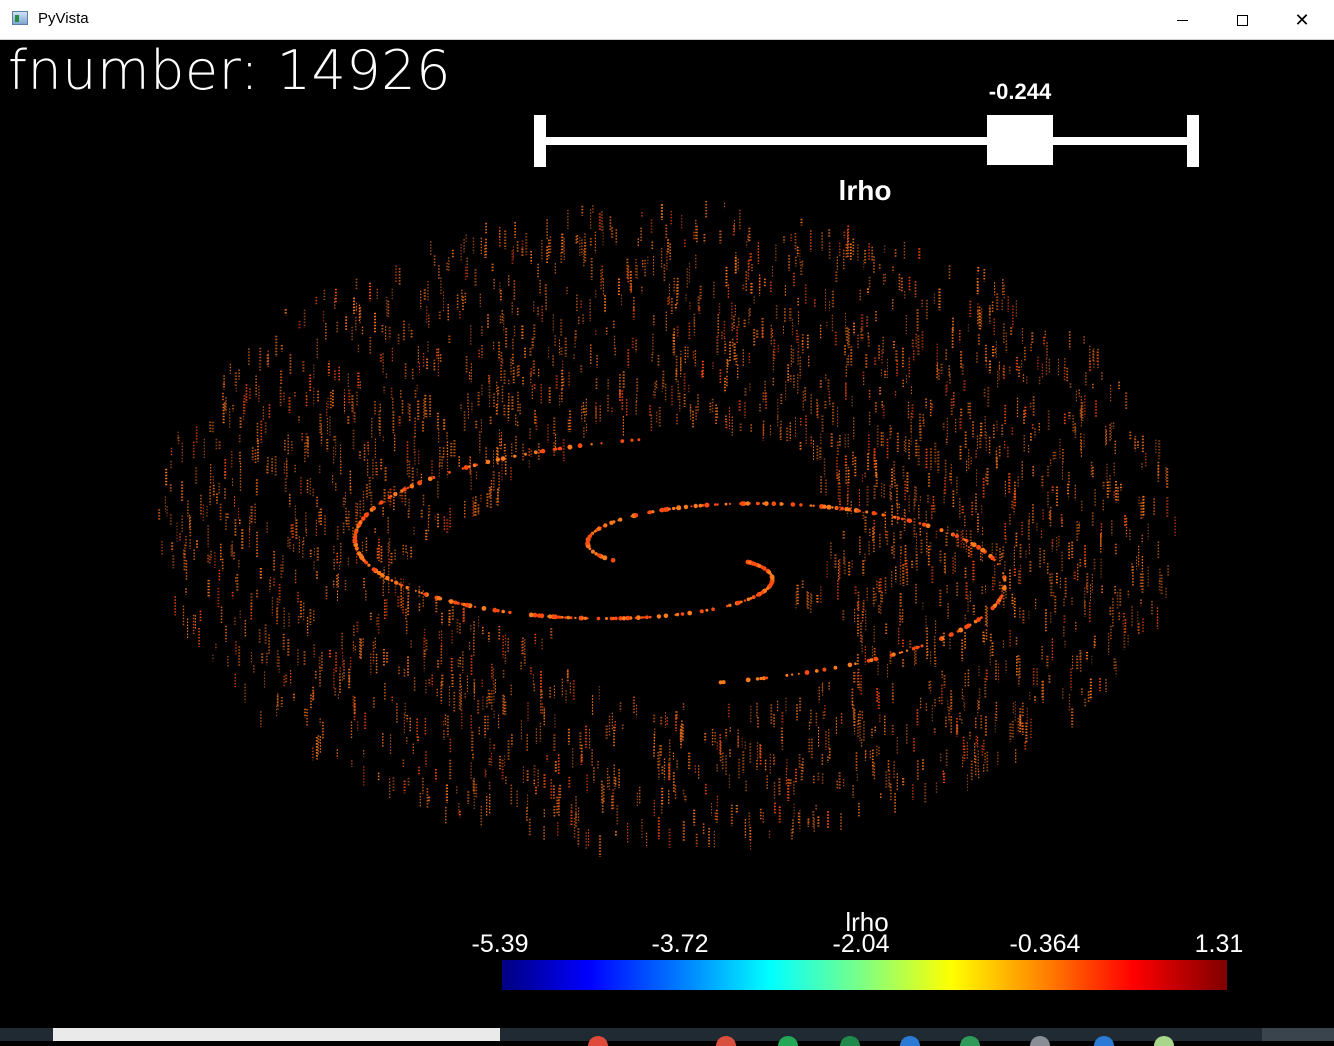 Image resolution: width=1334 pixels, height=1046 pixels. I want to click on taskbar-show-desktop, so click(1298, 1034).